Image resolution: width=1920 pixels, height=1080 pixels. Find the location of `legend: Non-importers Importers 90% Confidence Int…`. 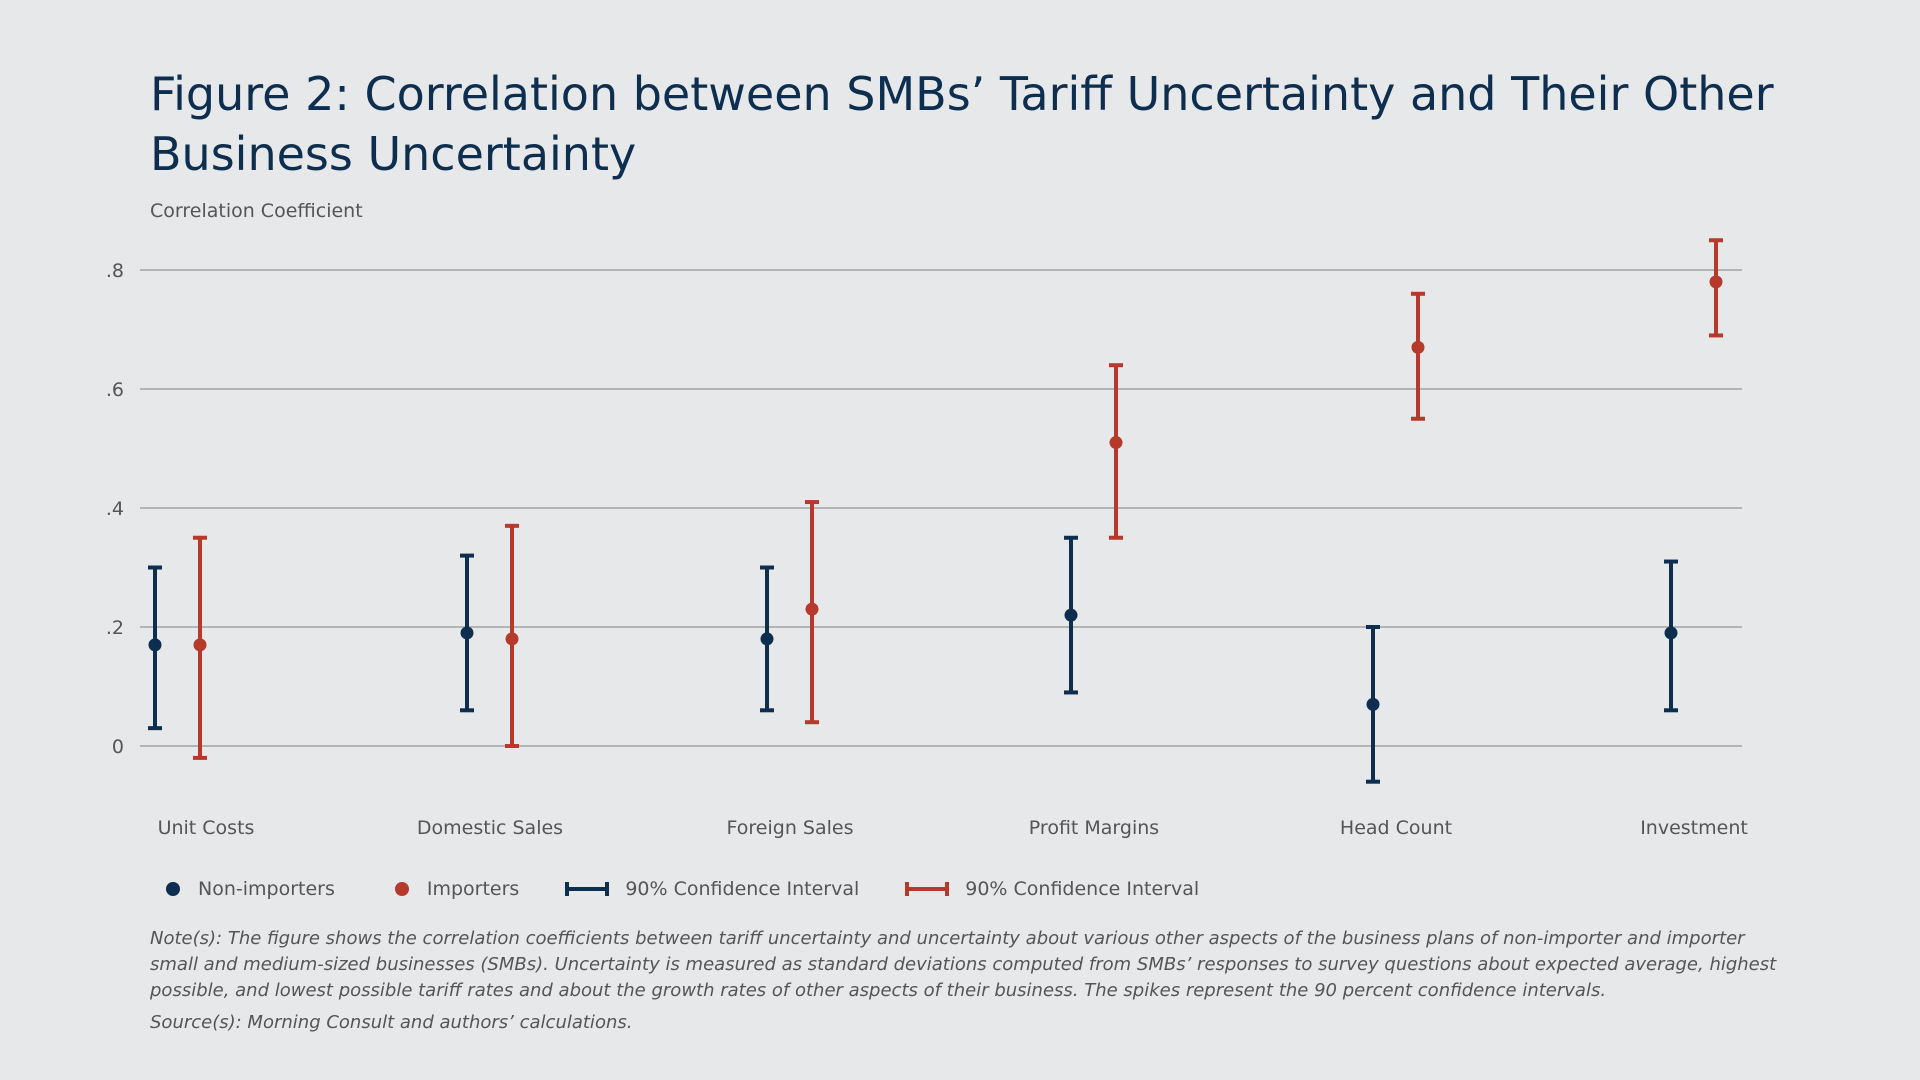

legend: Non-importers Importers 90% Confidence Int… is located at coordinates (696, 889).